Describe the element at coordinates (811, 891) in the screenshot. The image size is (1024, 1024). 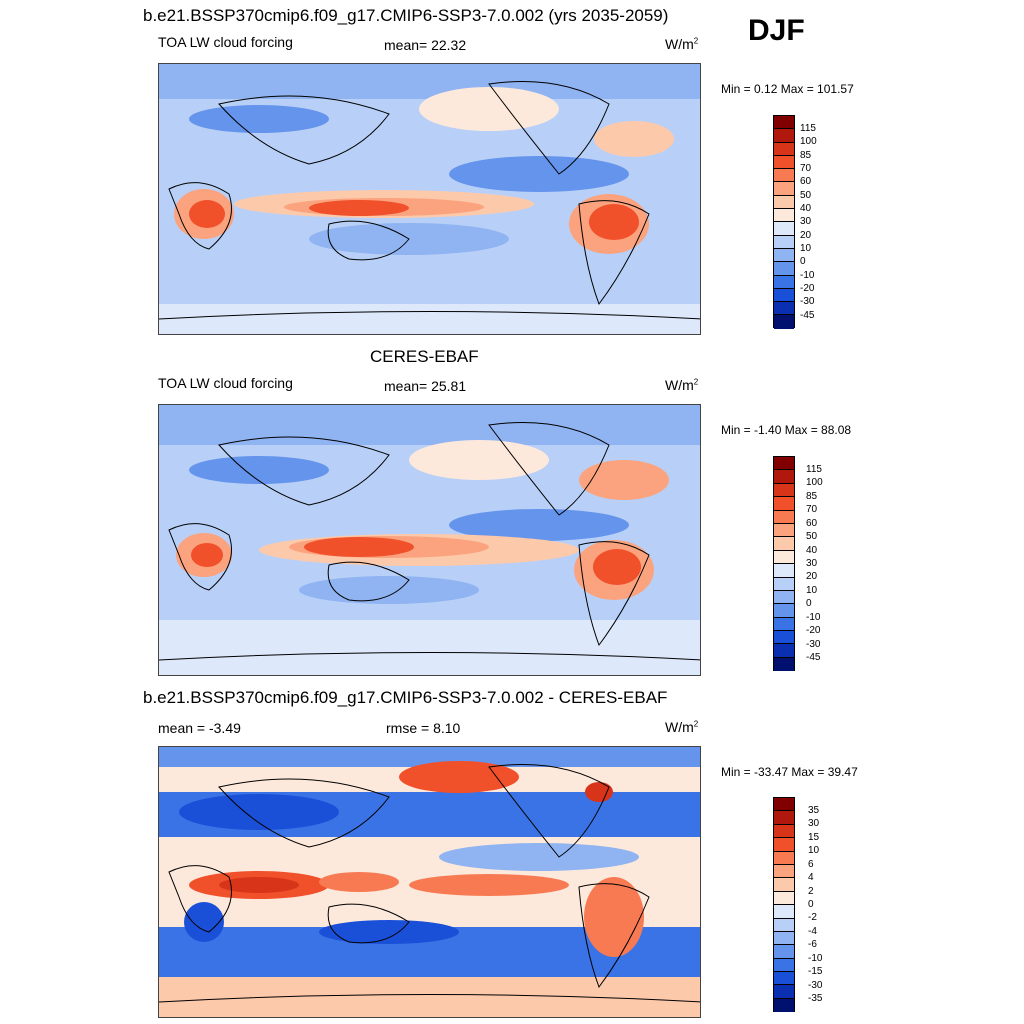
I see `colorbar-tick-label: 2` at that location.